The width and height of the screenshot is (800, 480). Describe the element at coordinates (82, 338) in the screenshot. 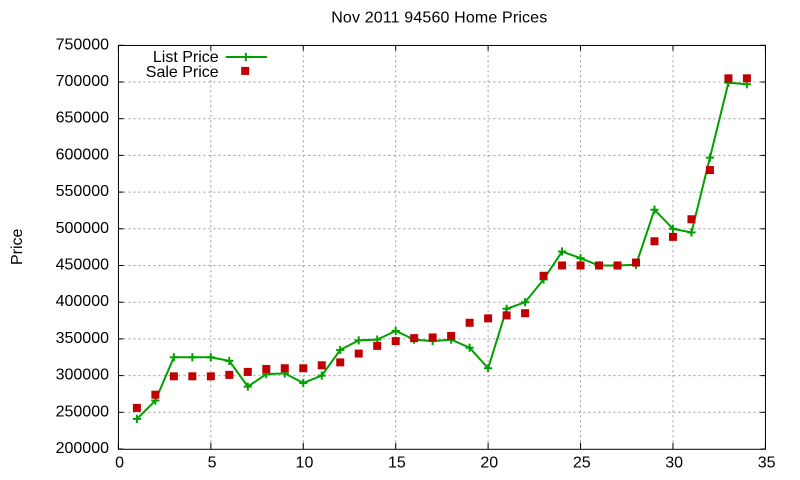

I see `svg-text: 350000` at that location.